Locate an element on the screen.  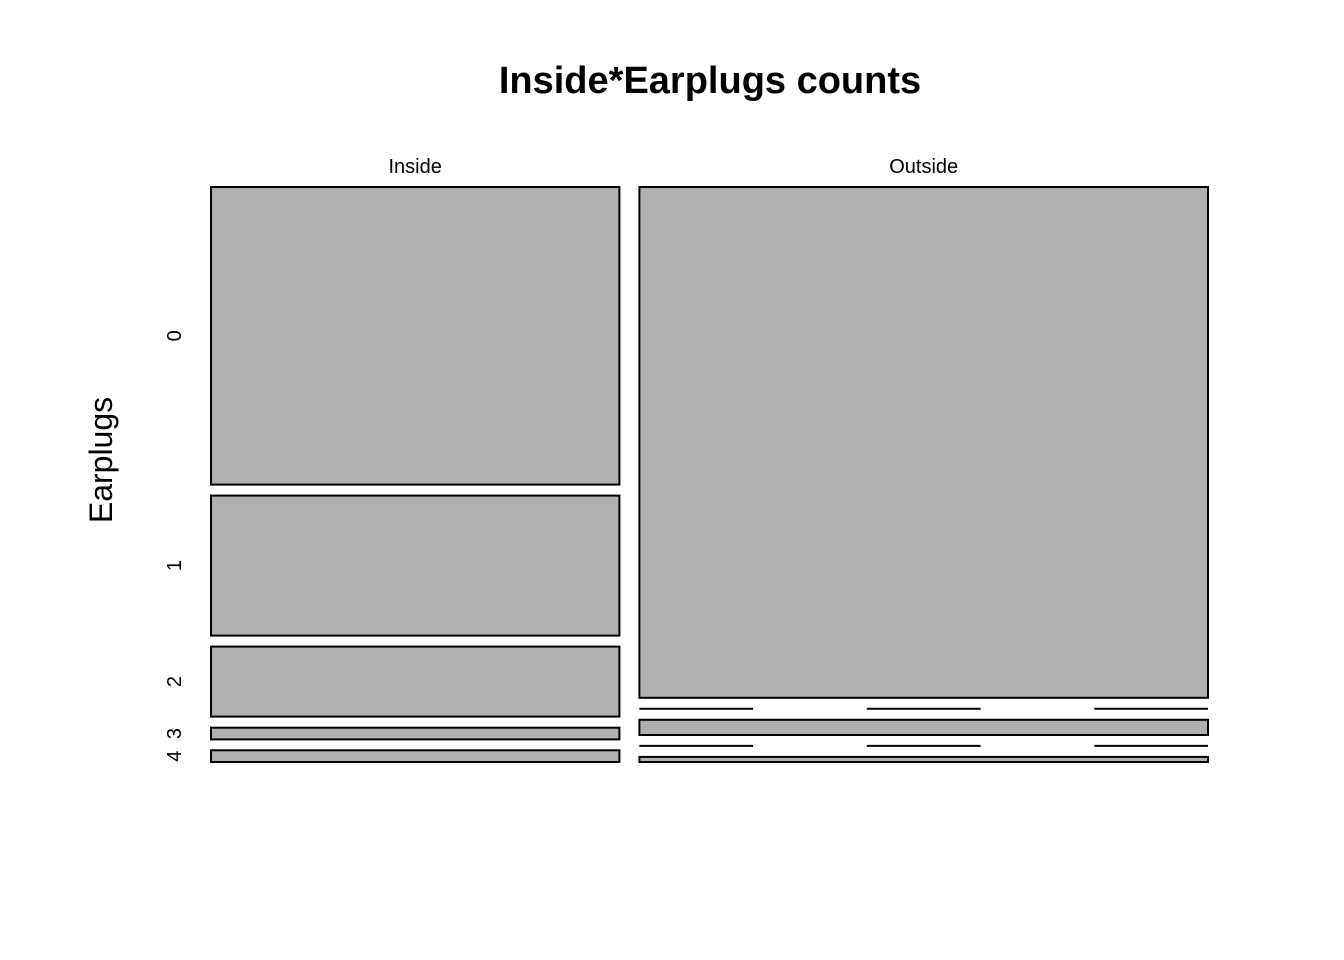
chart-title: Inside*Earplugs counts is located at coordinates (710, 81).